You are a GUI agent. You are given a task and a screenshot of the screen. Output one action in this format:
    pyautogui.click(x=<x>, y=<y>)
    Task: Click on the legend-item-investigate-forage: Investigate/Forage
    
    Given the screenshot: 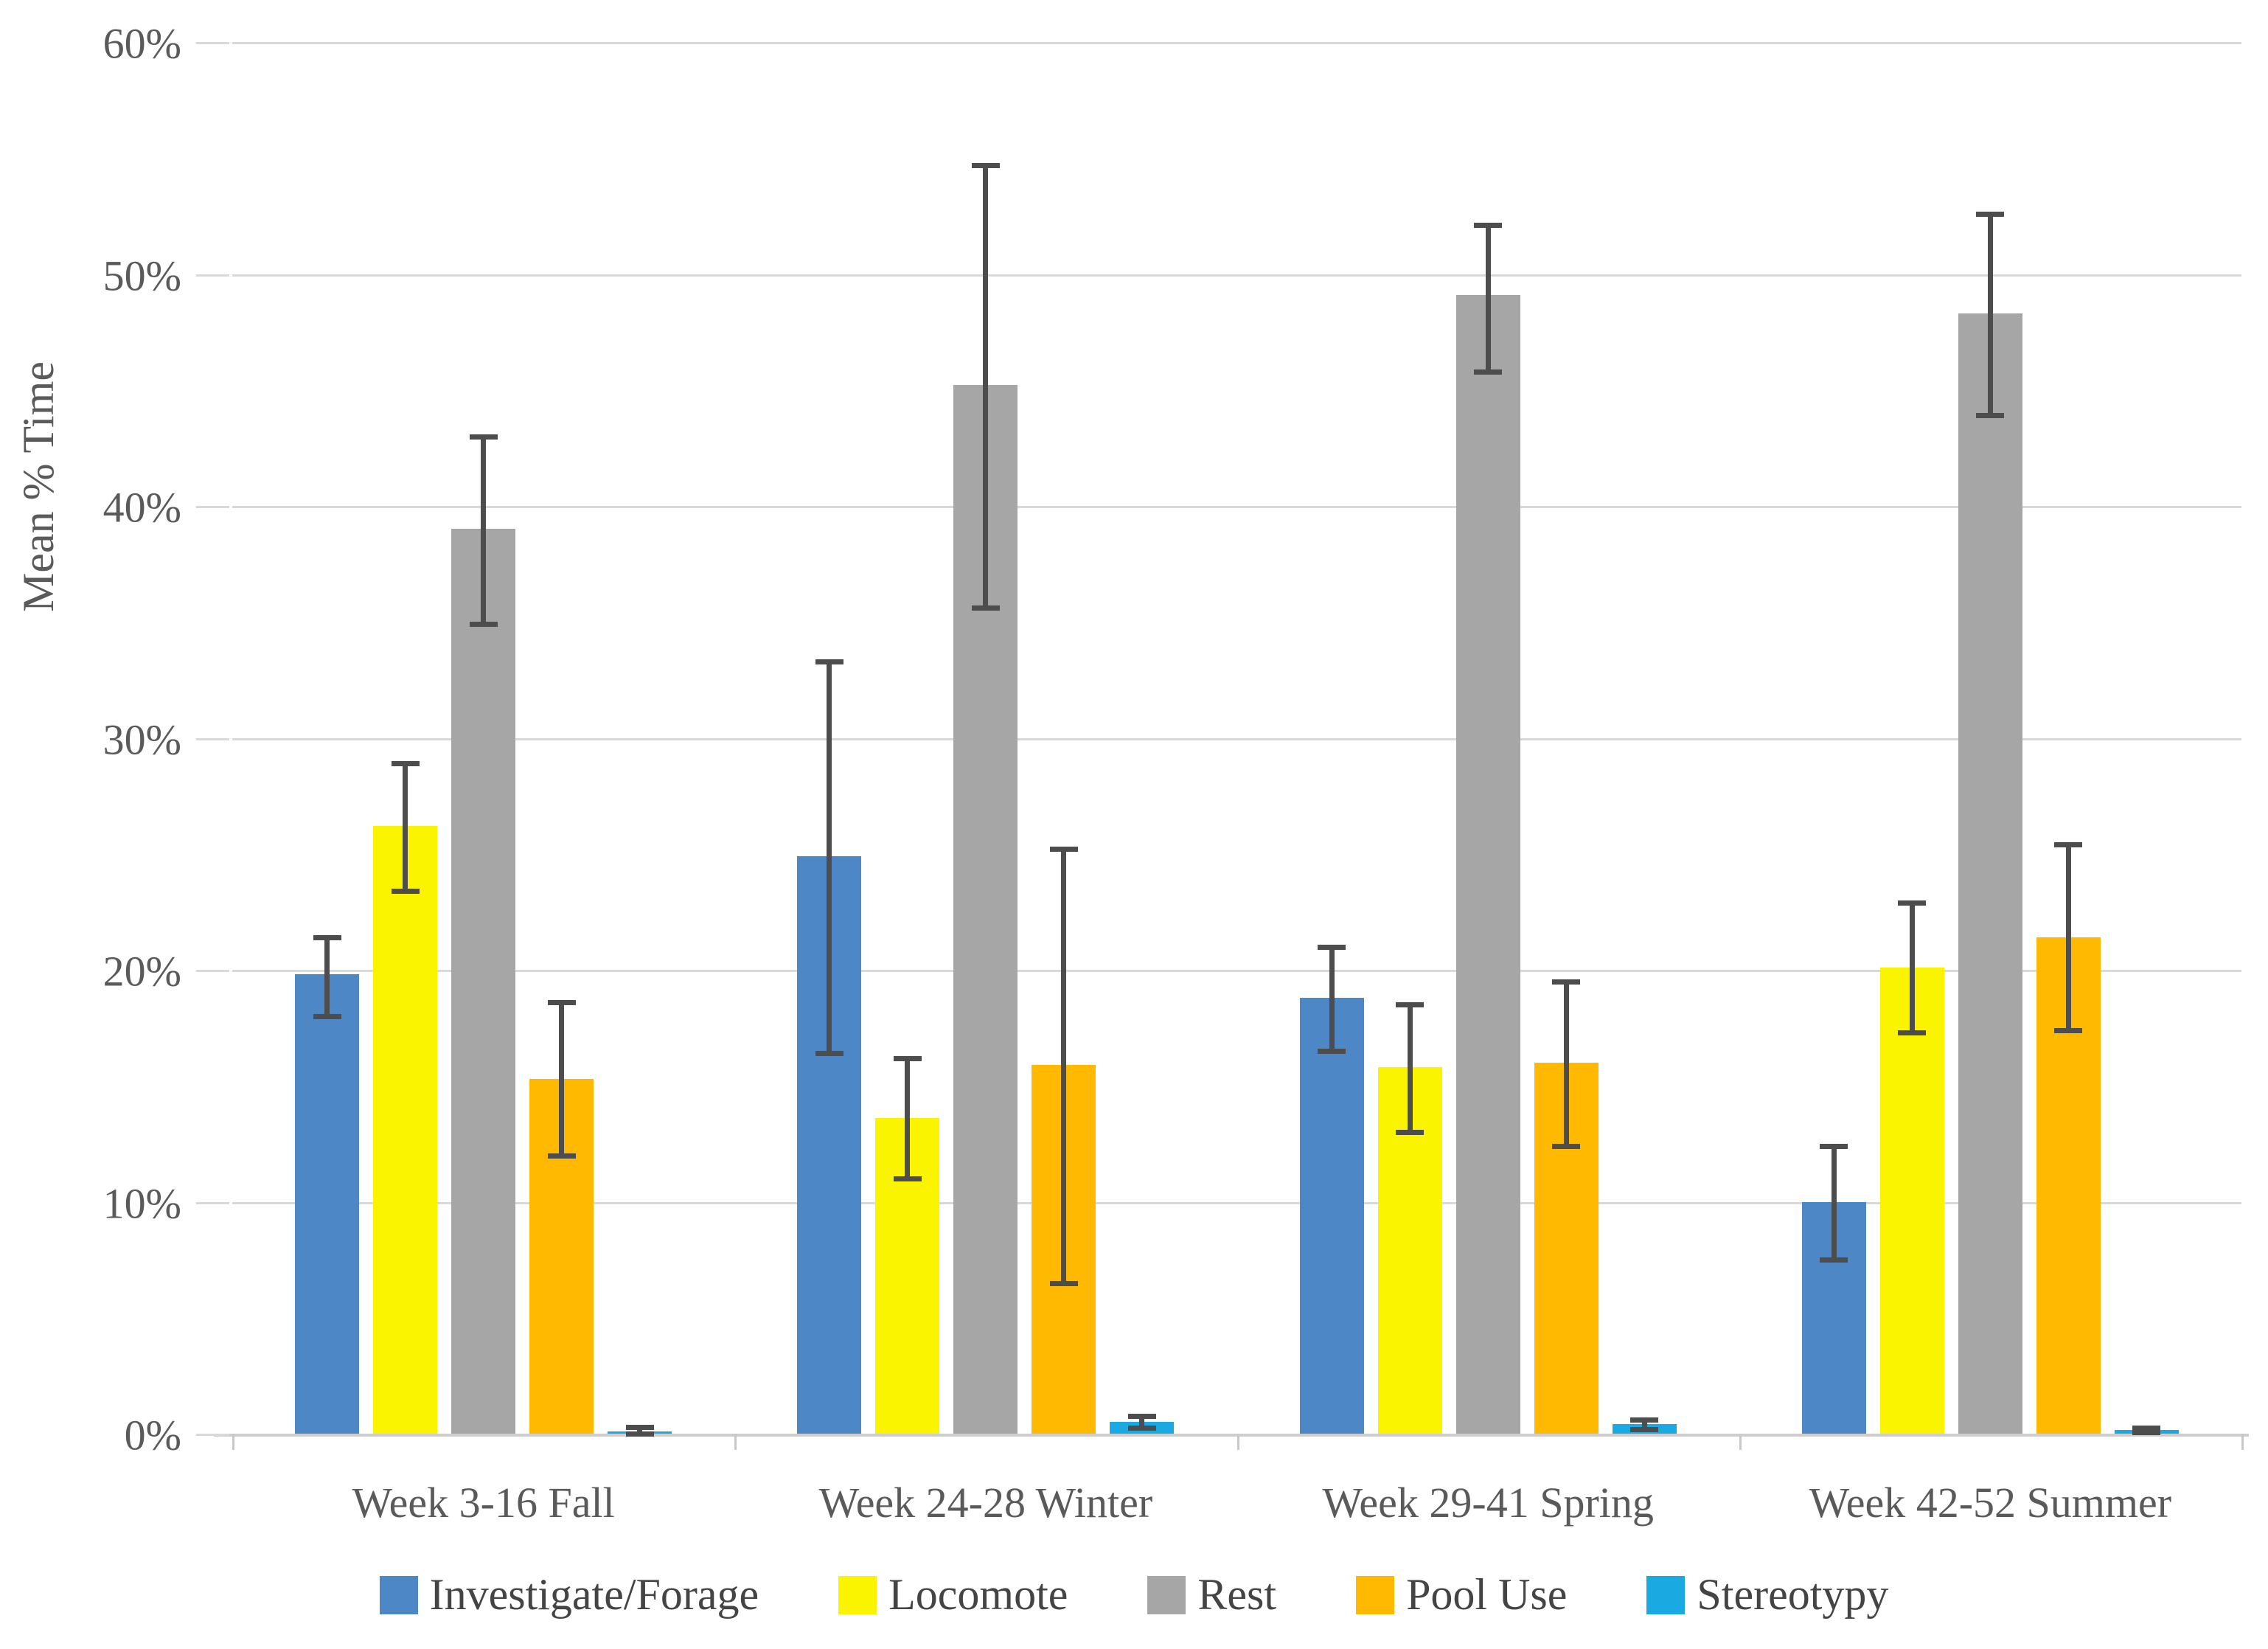 What is the action you would take?
    pyautogui.click(x=569, y=1594)
    